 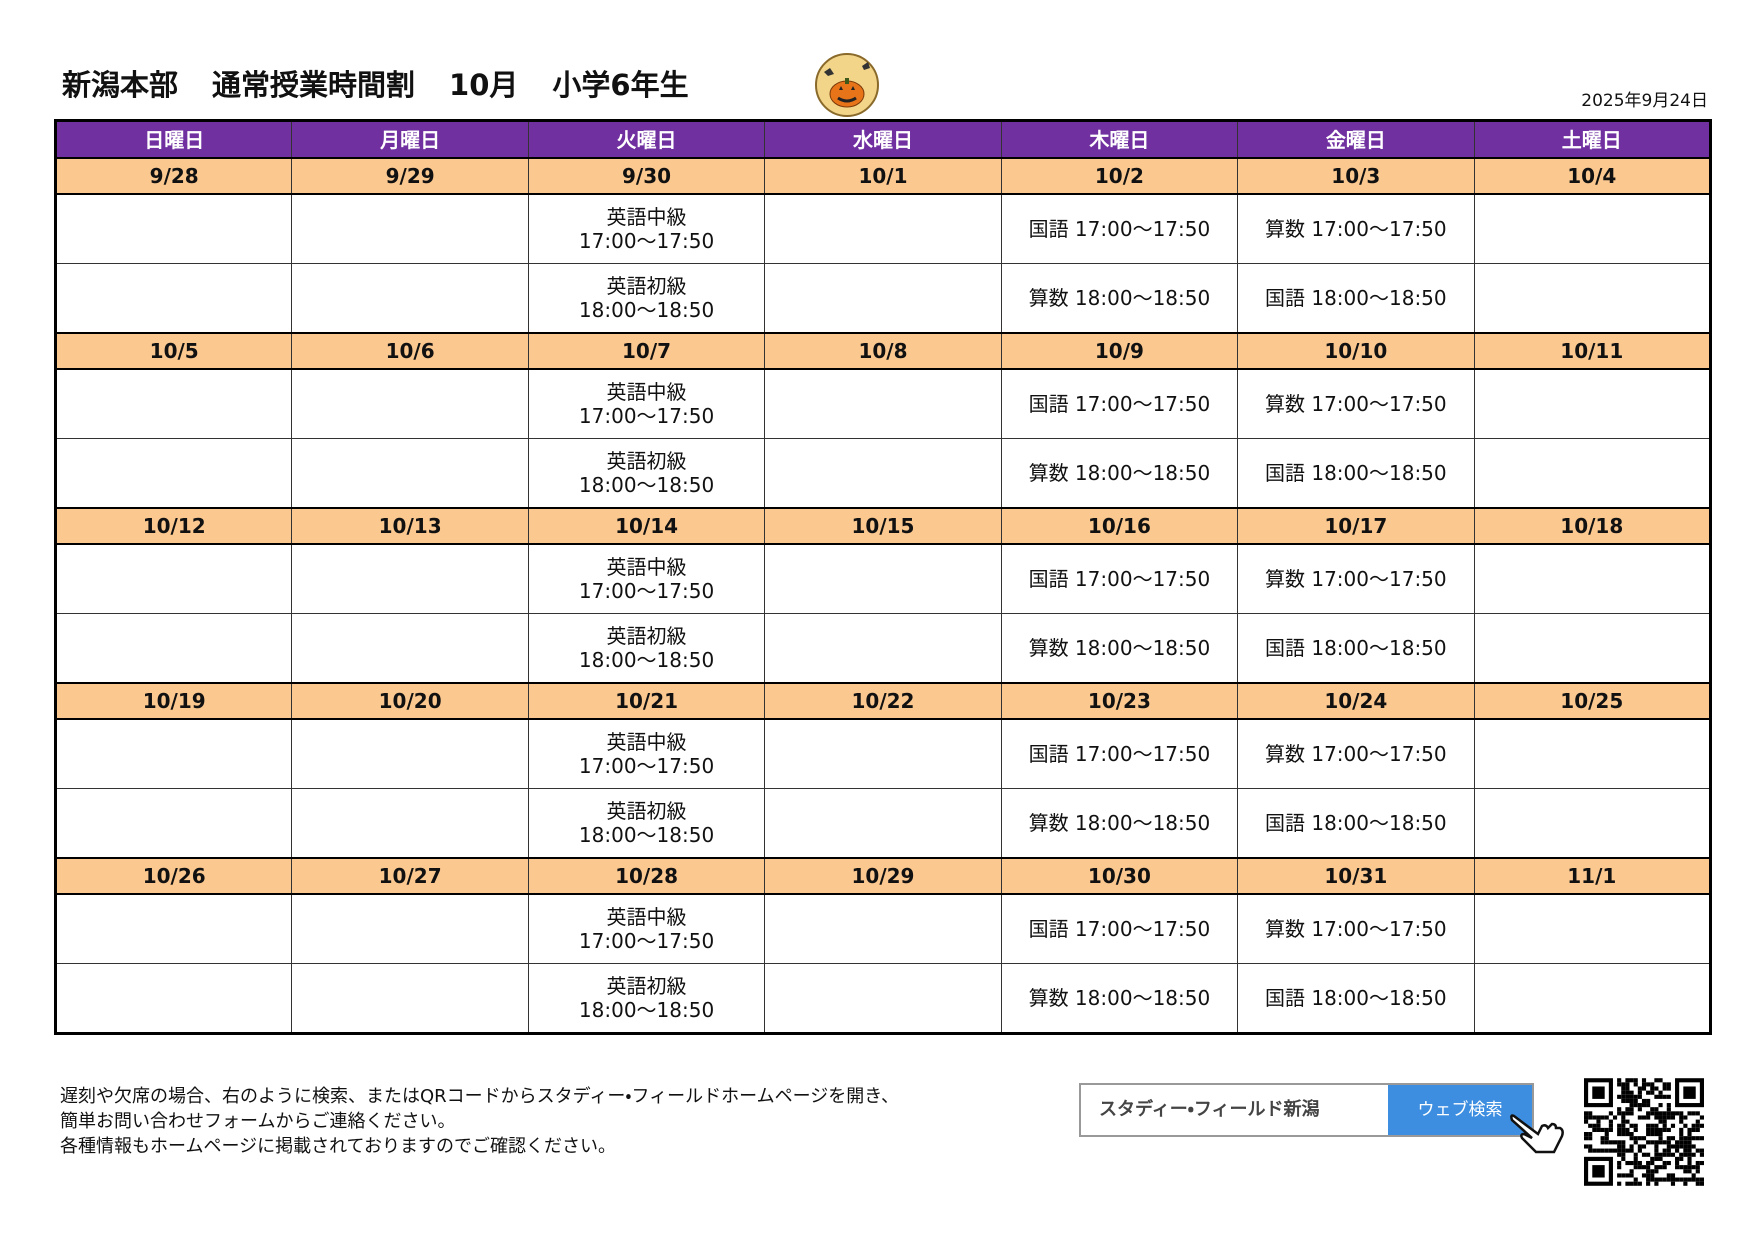 What do you see at coordinates (883, 176) in the screenshot?
I see `date: 10/1` at bounding box center [883, 176].